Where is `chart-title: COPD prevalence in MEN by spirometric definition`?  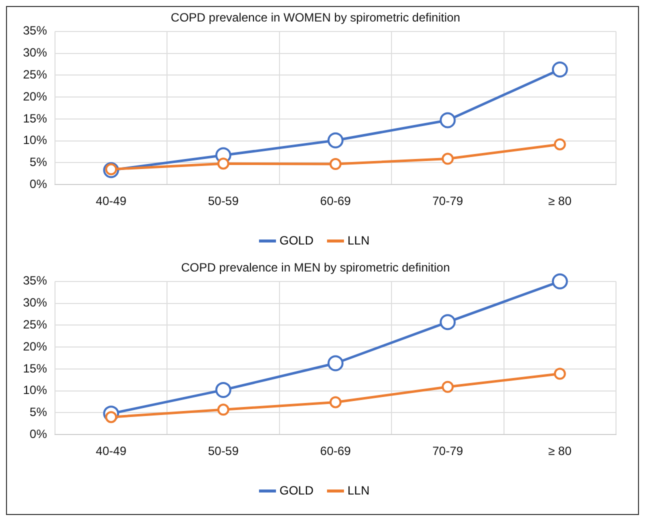 chart-title: COPD prevalence in MEN by spirometric definition is located at coordinates (315, 267).